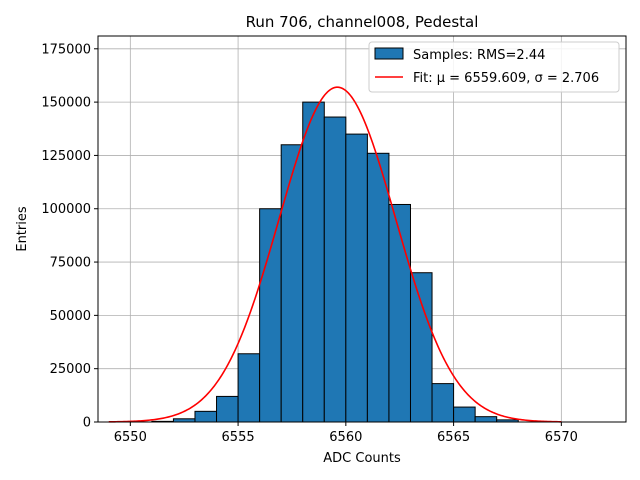 The image size is (640, 480). Describe the element at coordinates (70, 369) in the screenshot. I see `y-tick-label: 25000` at that location.